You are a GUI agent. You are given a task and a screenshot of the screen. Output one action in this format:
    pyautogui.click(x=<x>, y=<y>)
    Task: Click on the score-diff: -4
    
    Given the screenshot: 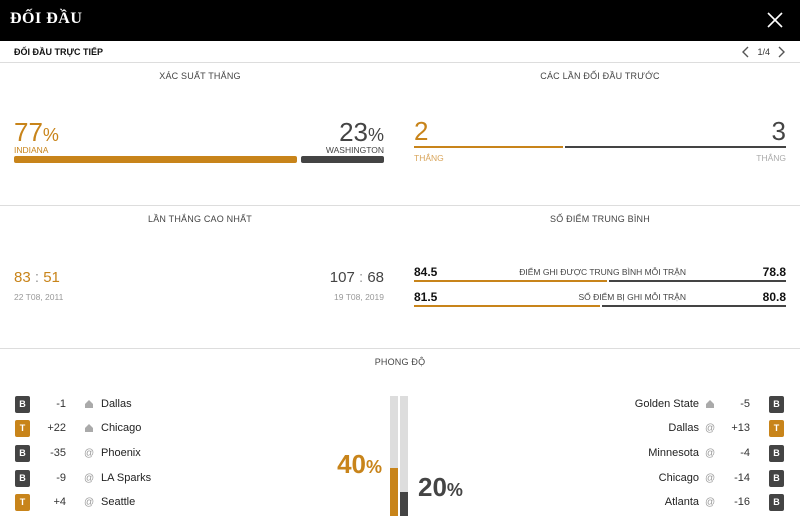 What is the action you would take?
    pyautogui.click(x=745, y=453)
    